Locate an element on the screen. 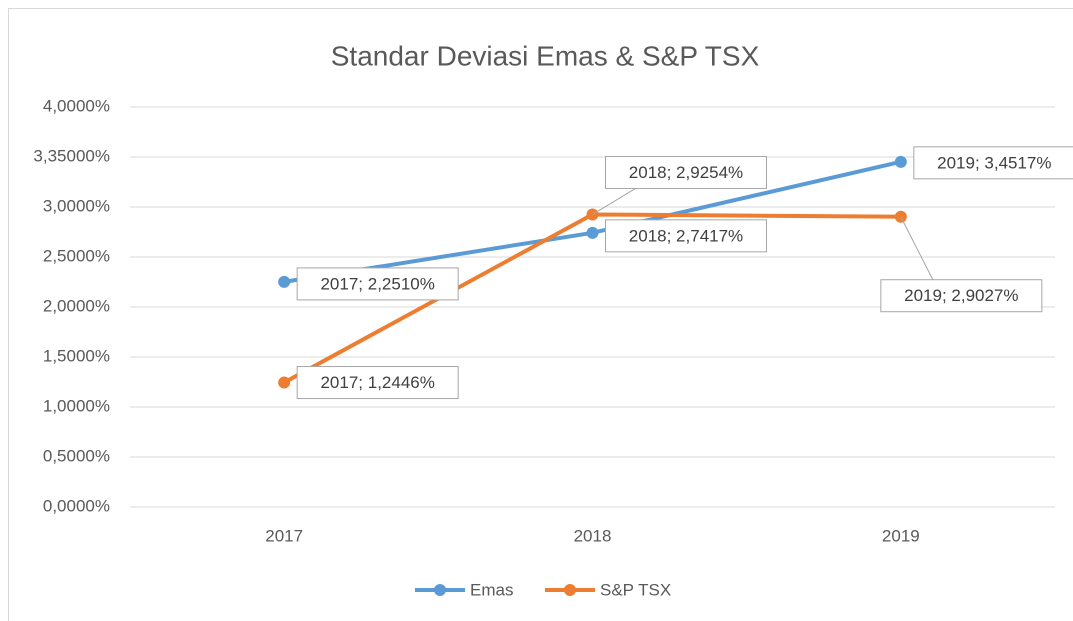 The height and width of the screenshot is (621, 1073). y-tick-label: 4,0000% is located at coordinates (76, 105).